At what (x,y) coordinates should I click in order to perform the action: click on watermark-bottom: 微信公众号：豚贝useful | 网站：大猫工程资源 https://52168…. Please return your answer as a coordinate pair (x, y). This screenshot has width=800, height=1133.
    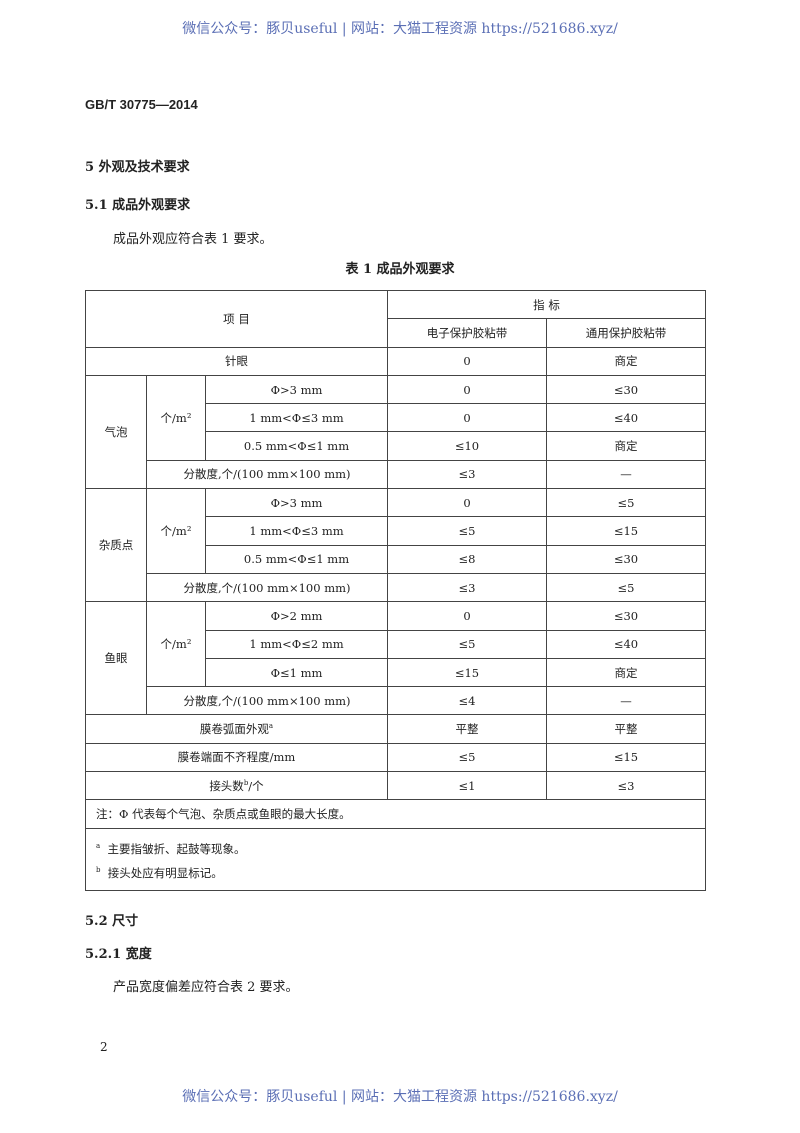
    Looking at the image, I should click on (400, 1097).